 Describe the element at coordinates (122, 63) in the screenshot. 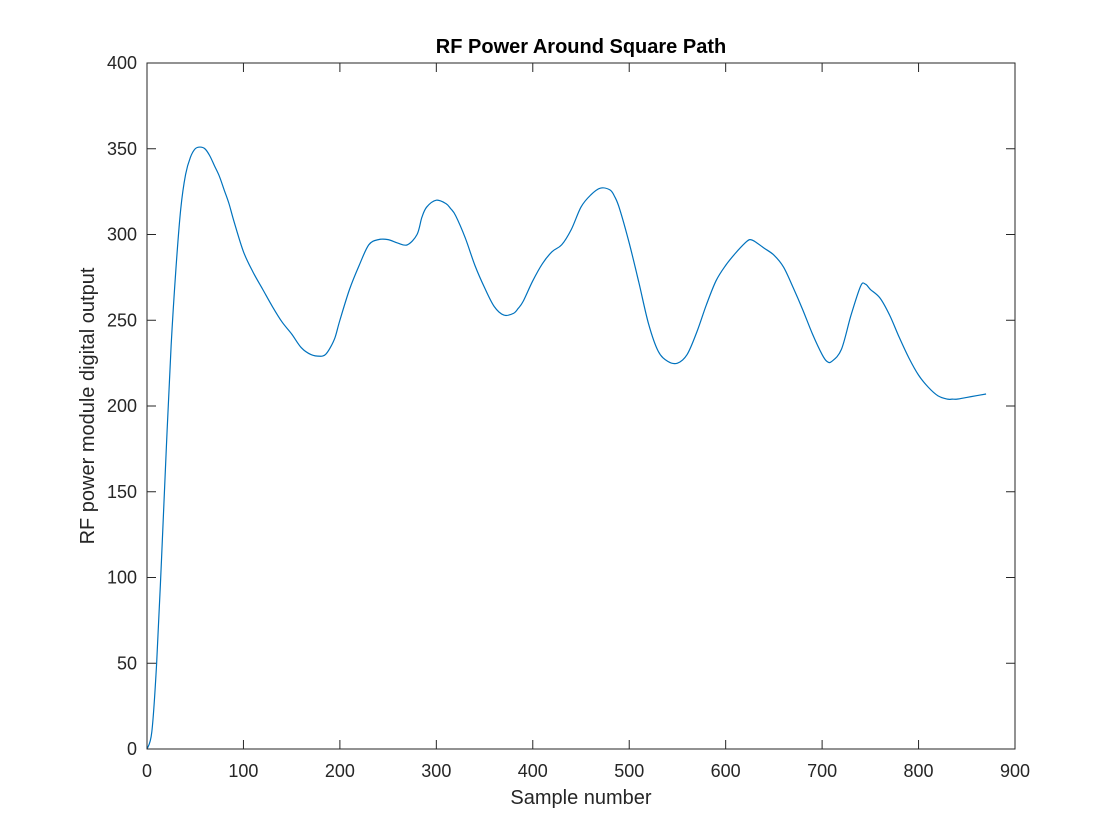

I see `y-tick-label: 400` at that location.